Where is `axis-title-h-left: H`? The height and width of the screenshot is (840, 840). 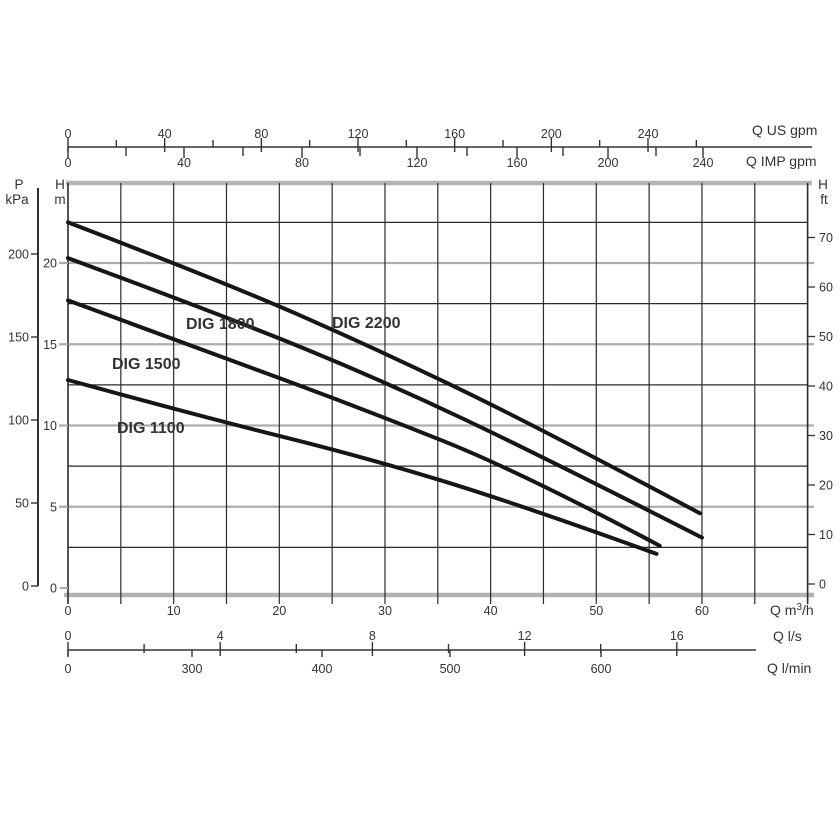 axis-title-h-left: H is located at coordinates (60, 184).